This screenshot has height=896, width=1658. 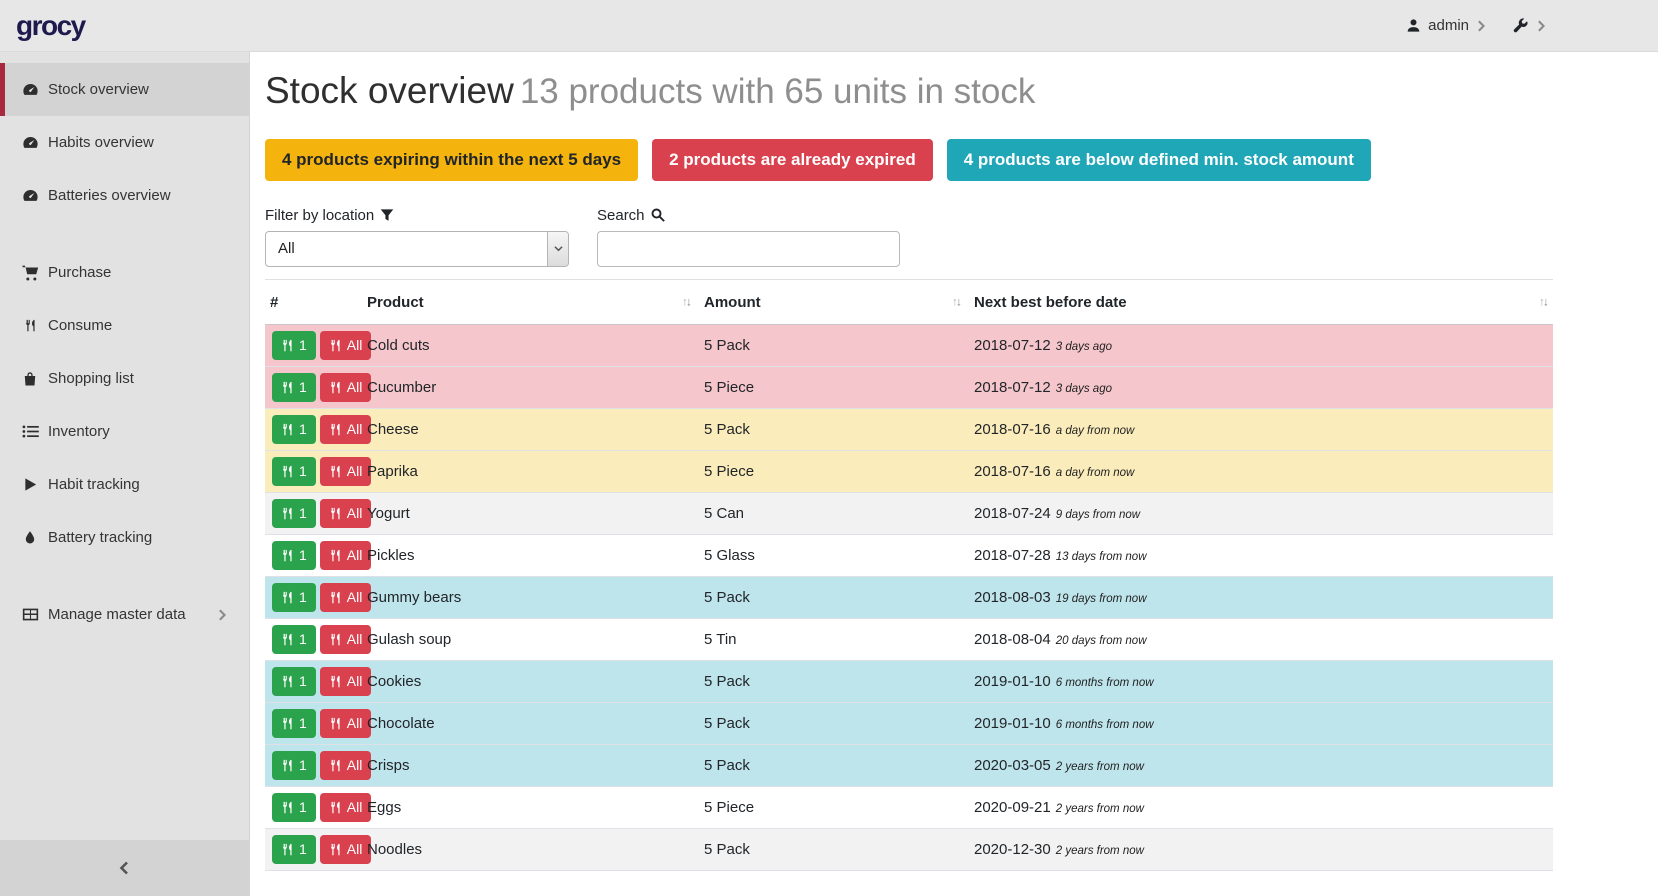 I want to click on sidebar-item-habit-tracking: Habit tracking, so click(x=124, y=484).